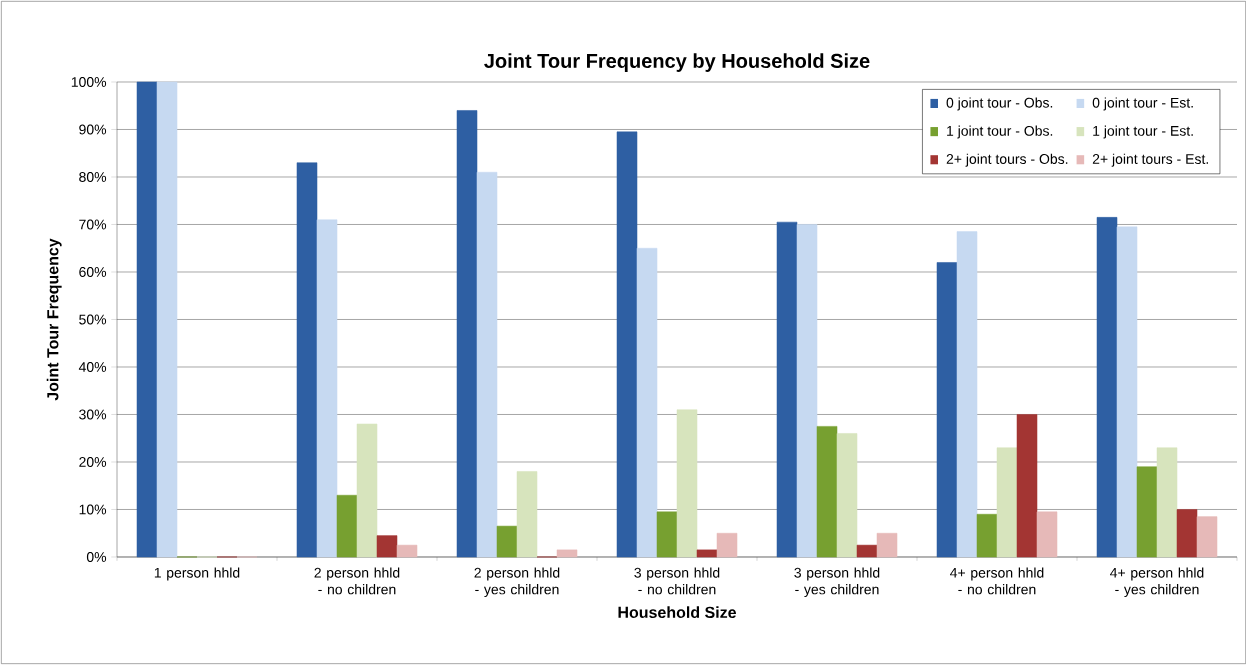  Describe the element at coordinates (1007, 160) in the screenshot. I see `legend-label: 2+ joint tours - Obs.` at that location.